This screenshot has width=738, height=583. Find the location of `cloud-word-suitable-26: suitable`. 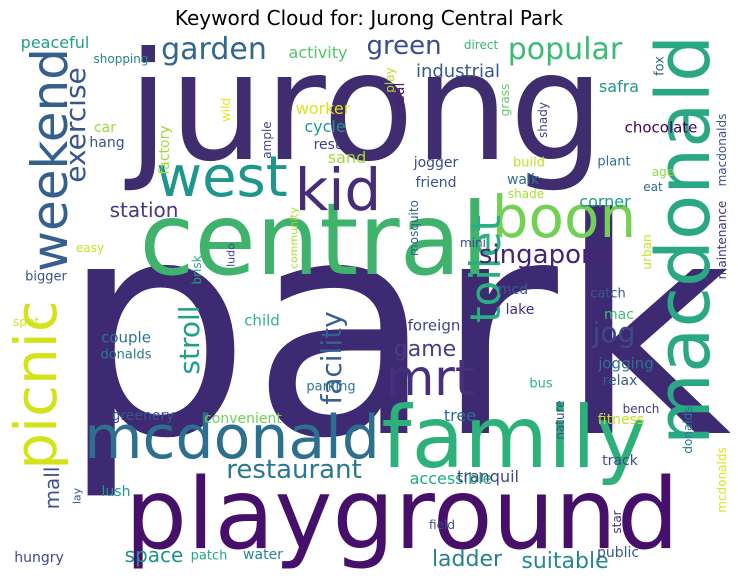

cloud-word-suitable-26: suitable is located at coordinates (565, 561).